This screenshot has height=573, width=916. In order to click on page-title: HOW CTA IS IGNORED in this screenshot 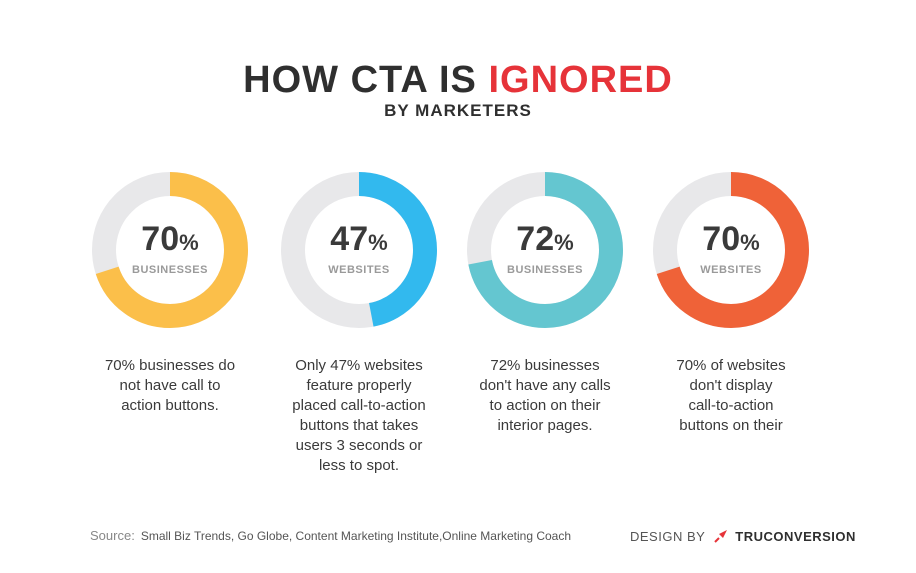, I will do `click(458, 80)`.